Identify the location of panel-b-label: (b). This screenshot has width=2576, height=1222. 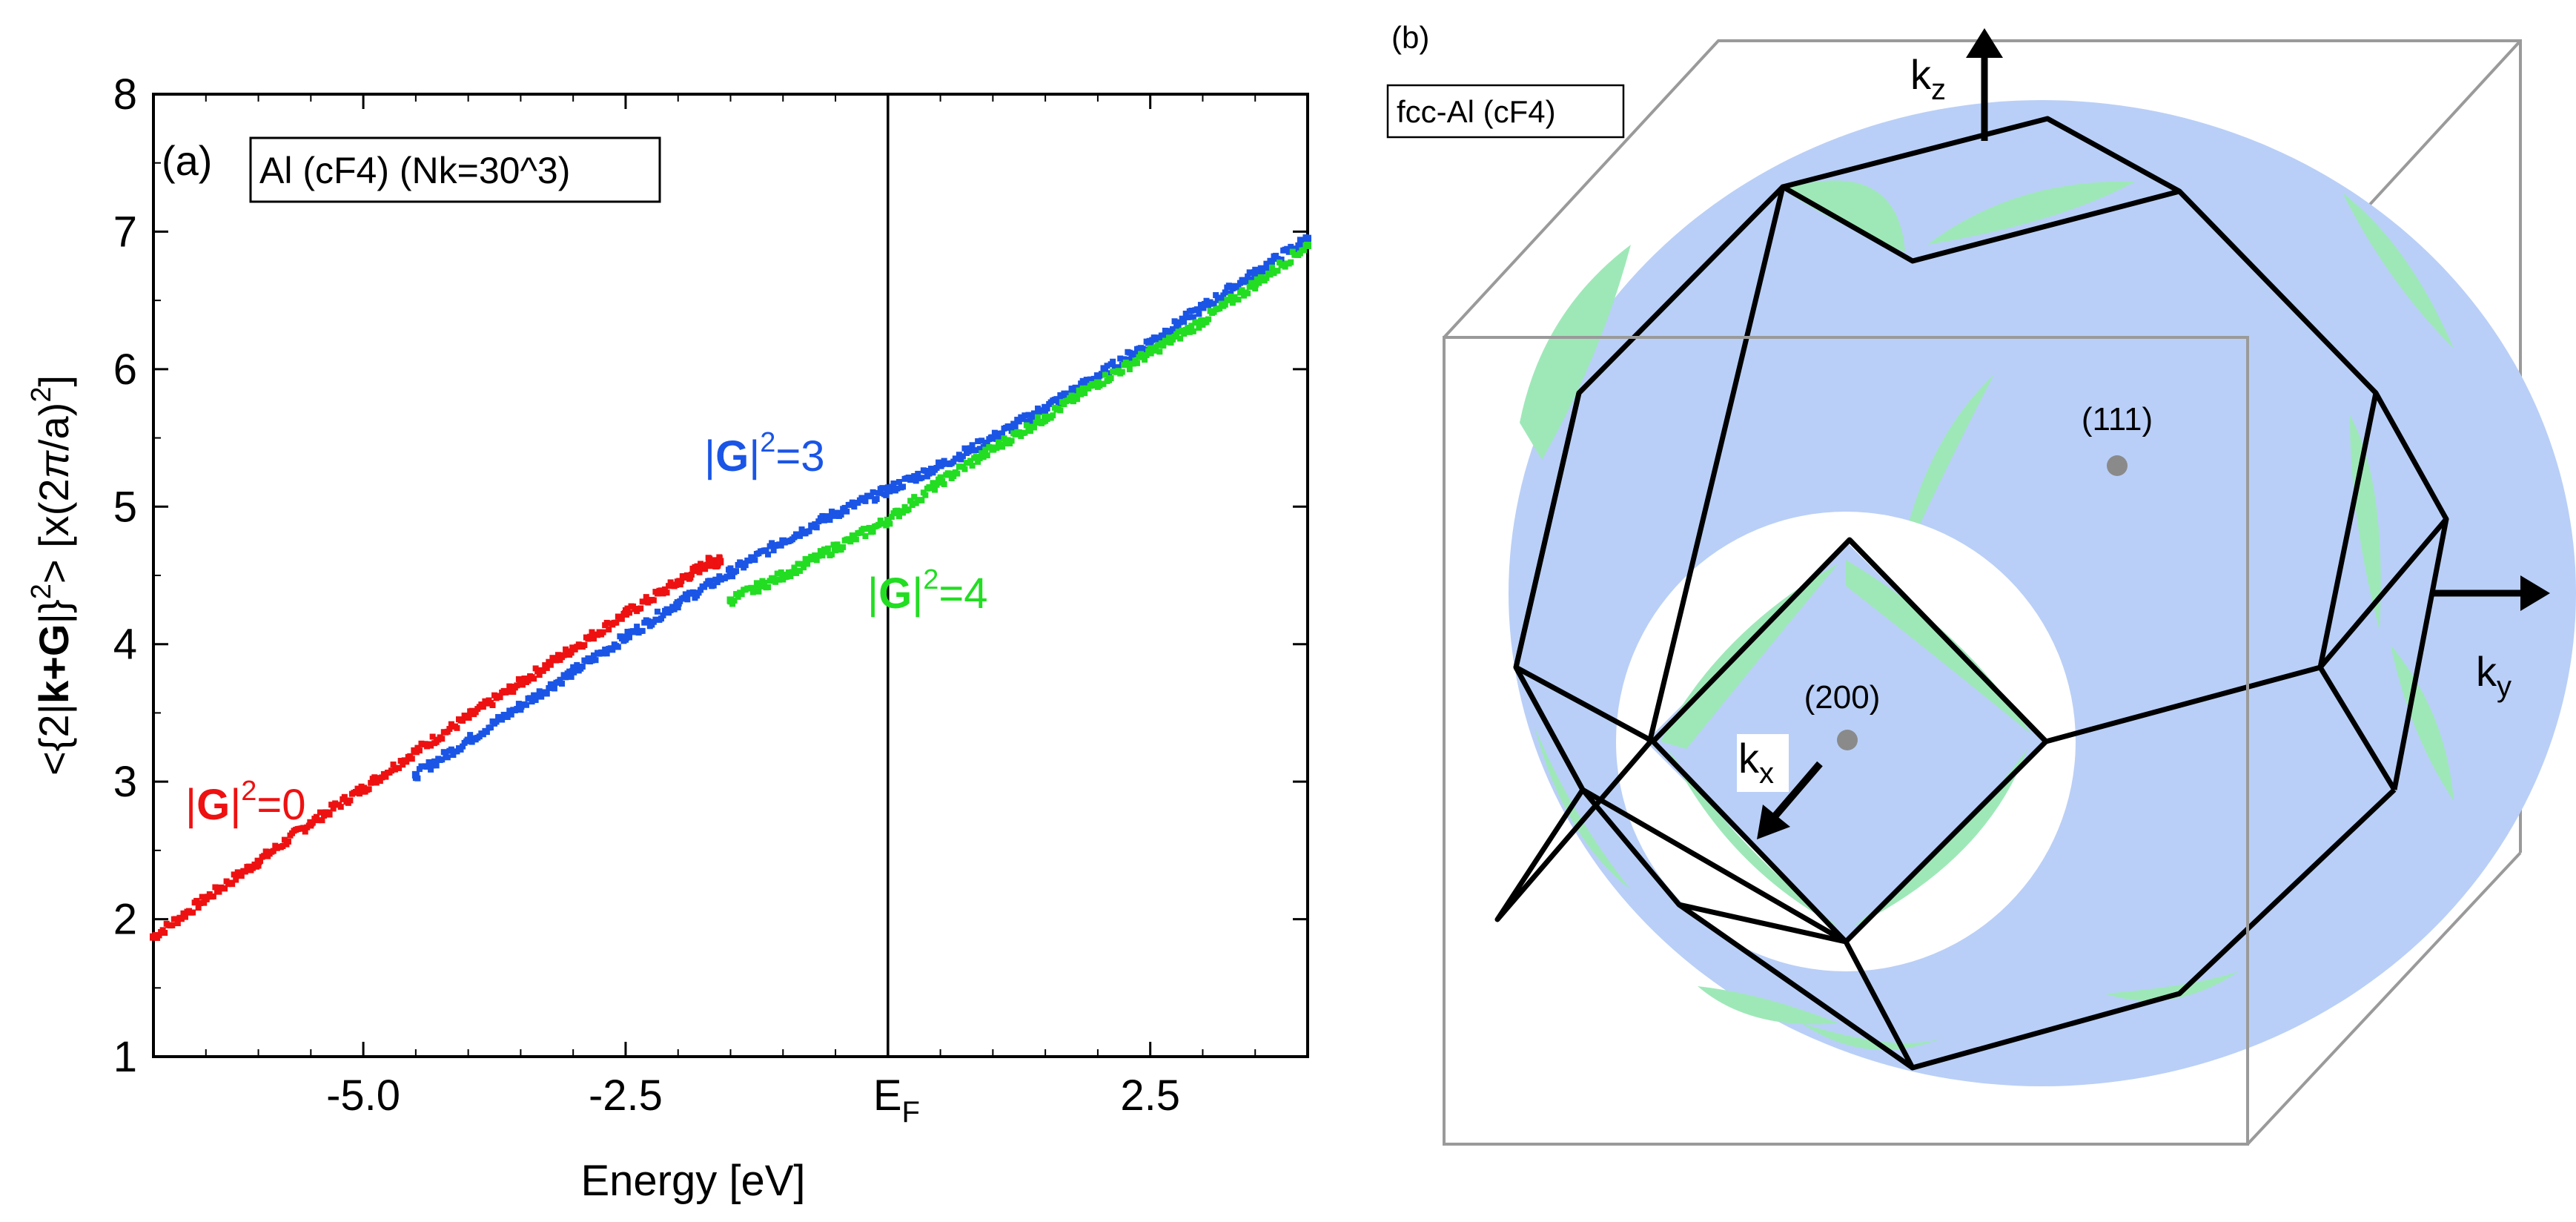
(1410, 37).